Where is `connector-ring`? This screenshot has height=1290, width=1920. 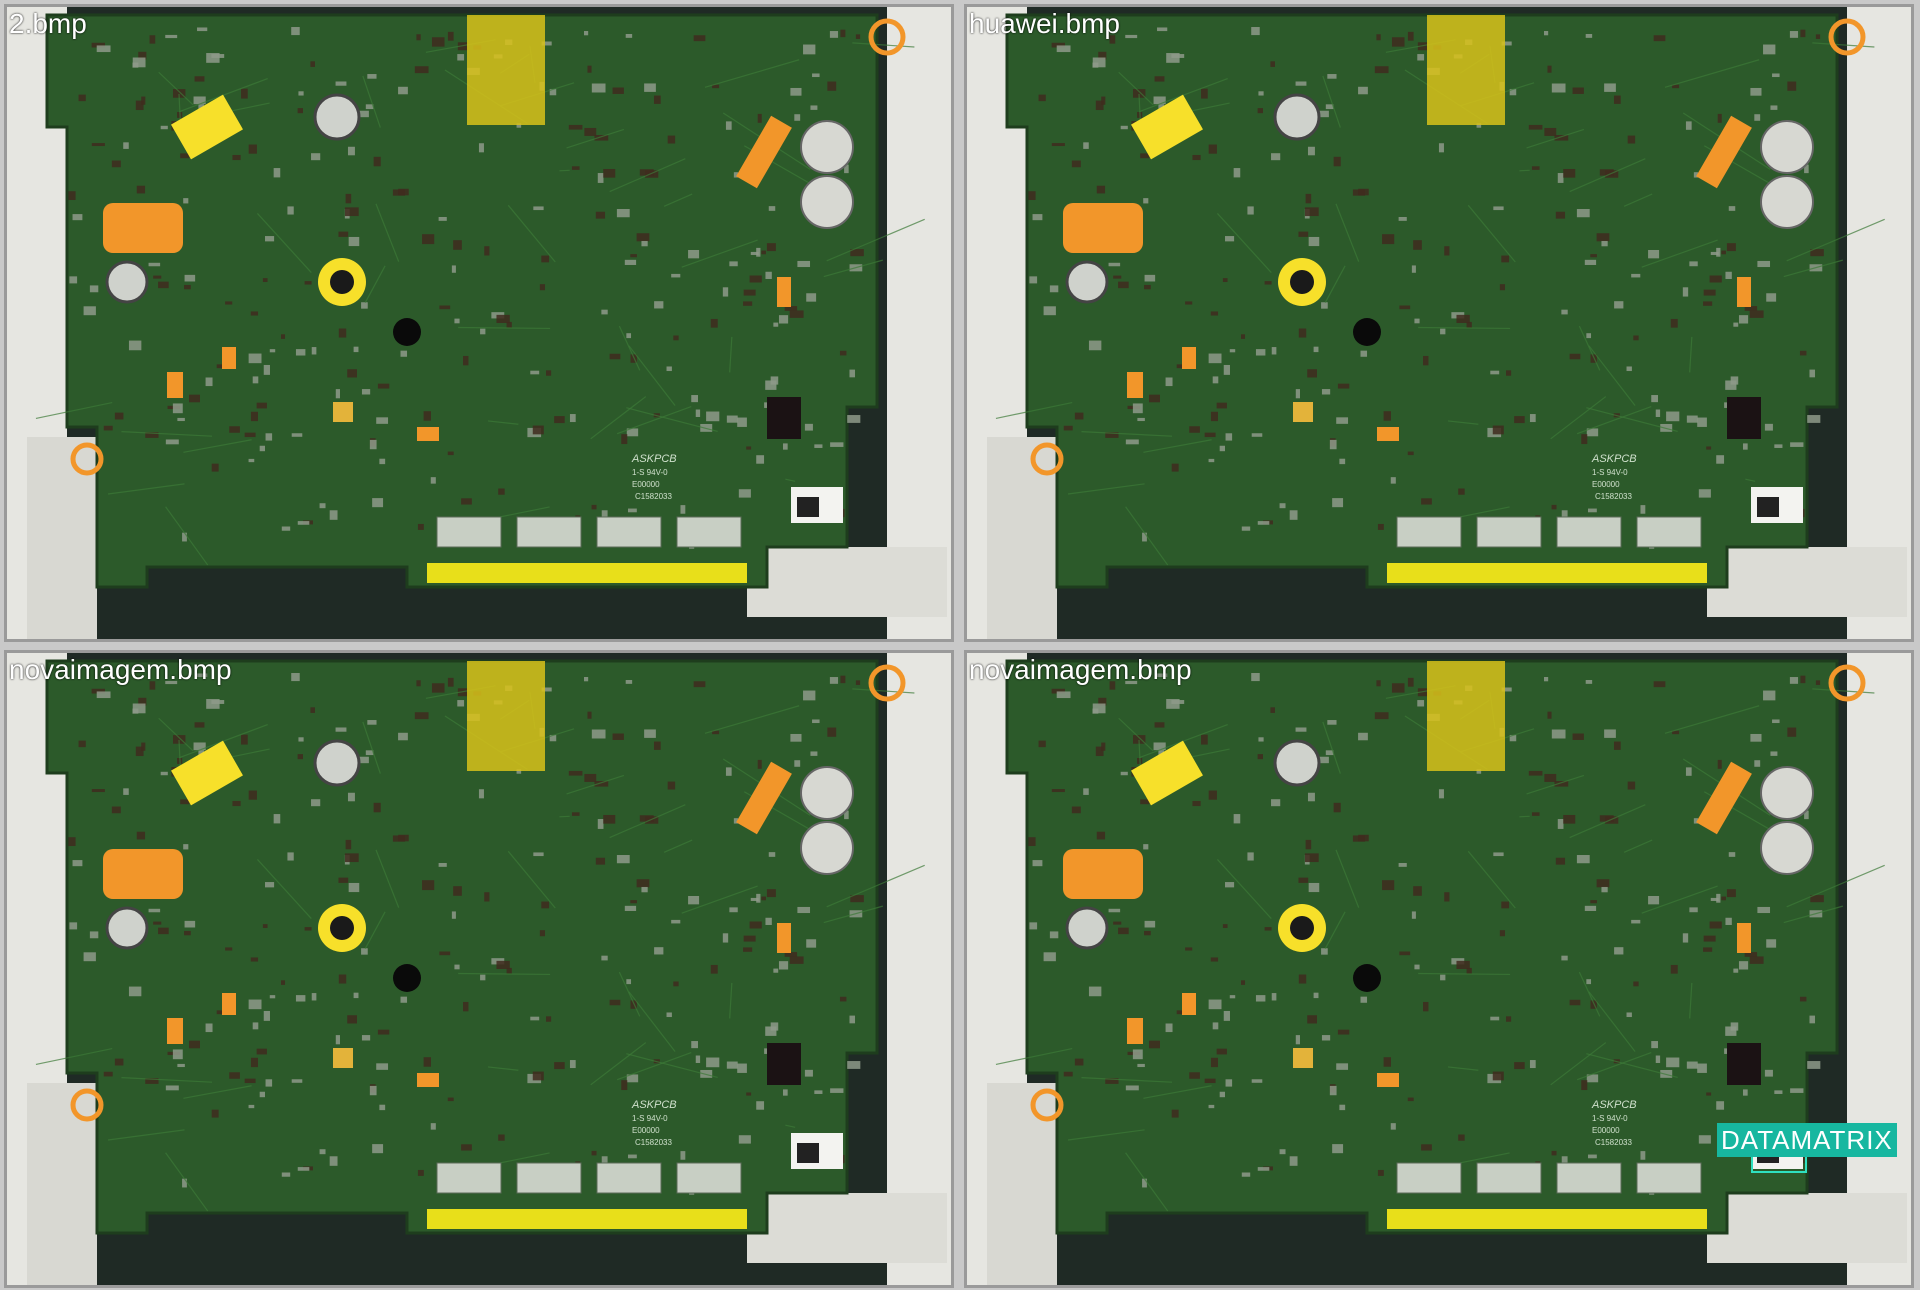
connector-ring is located at coordinates (1787, 793).